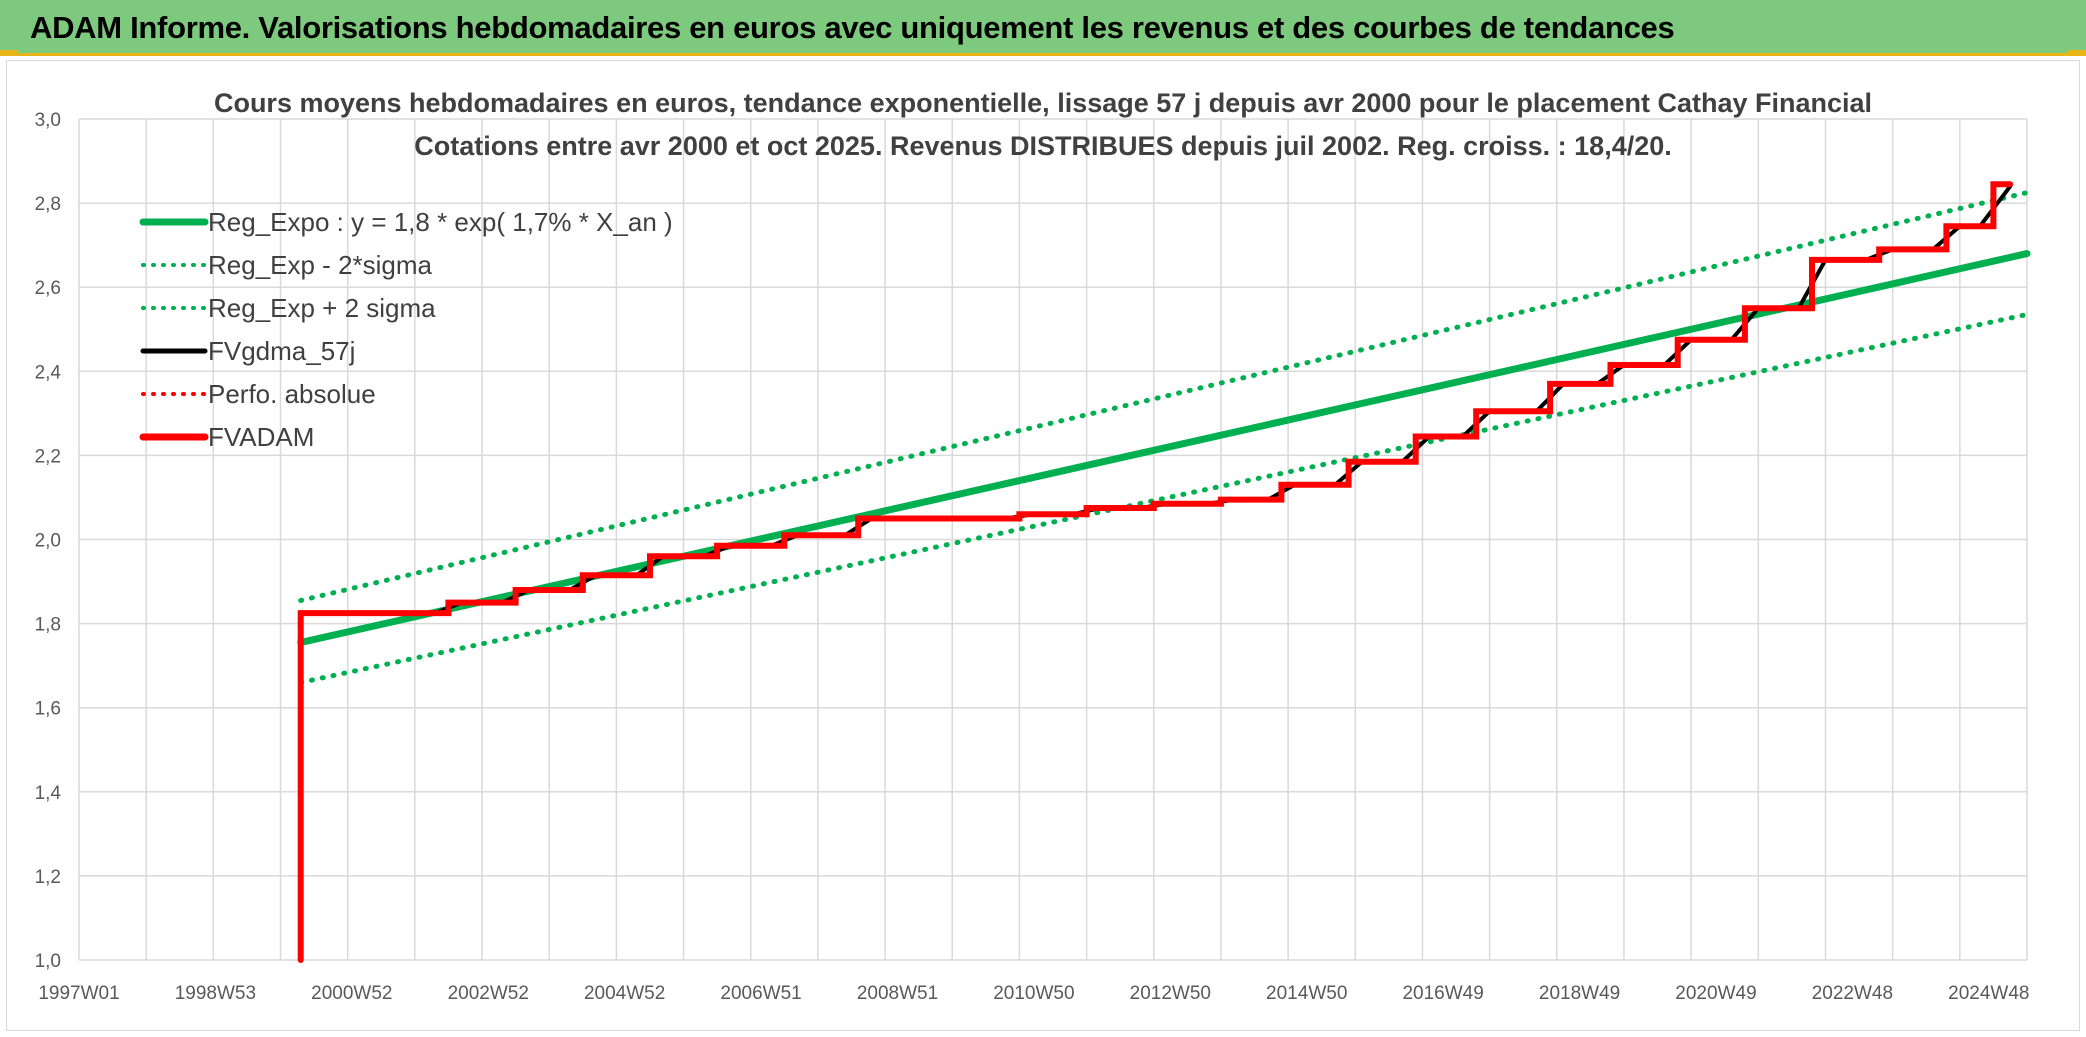  What do you see at coordinates (9, 53) in the screenshot?
I see `banner-corner-left` at bounding box center [9, 53].